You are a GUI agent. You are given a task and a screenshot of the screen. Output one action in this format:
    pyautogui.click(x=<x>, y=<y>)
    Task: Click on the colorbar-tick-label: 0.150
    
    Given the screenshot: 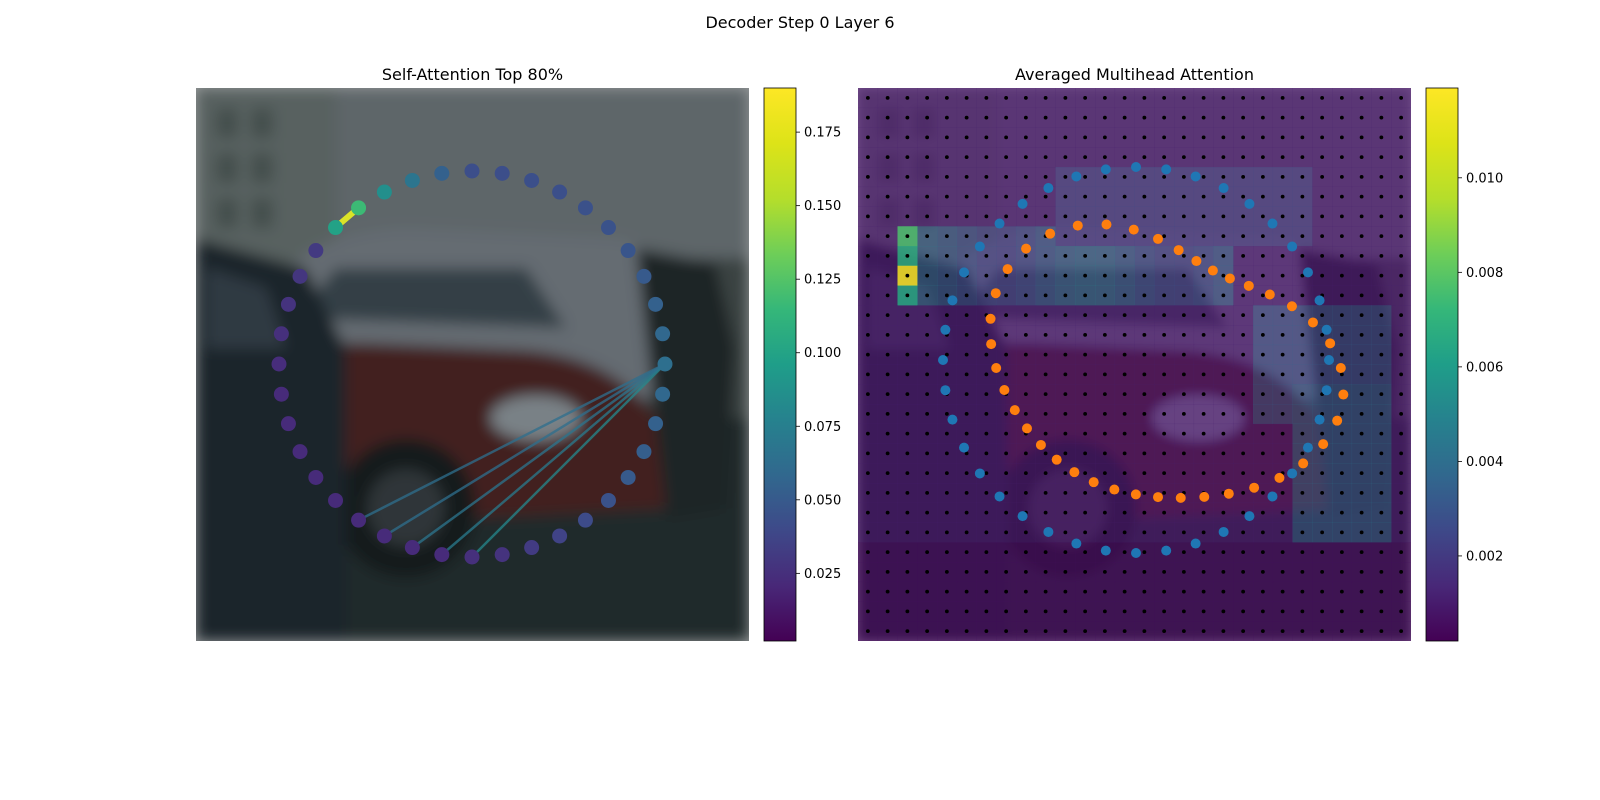 What is the action you would take?
    pyautogui.click(x=822, y=206)
    